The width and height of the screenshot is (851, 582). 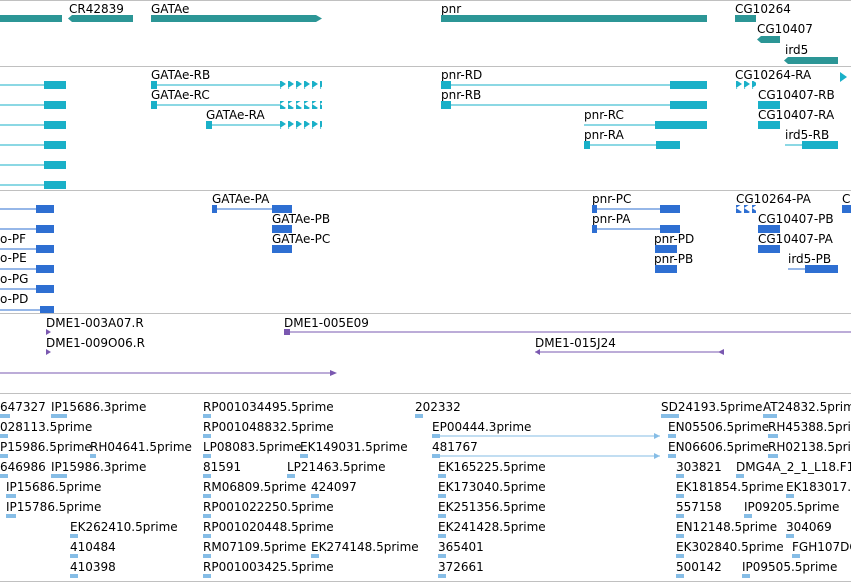 What do you see at coordinates (461, 567) in the screenshot?
I see `est-label: 372661` at bounding box center [461, 567].